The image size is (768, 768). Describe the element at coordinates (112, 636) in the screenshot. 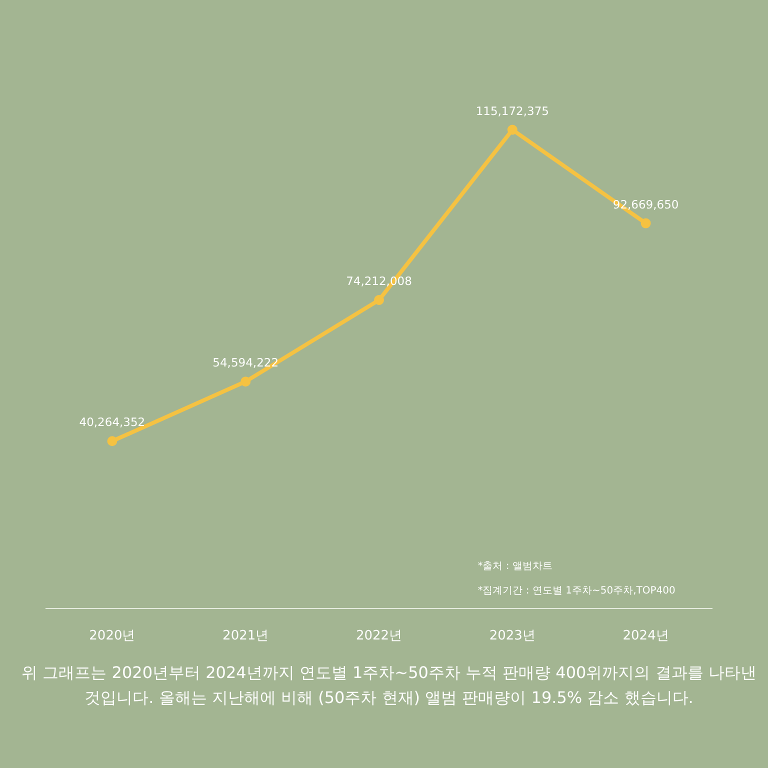

I see `x-tick-label: 2020년` at that location.